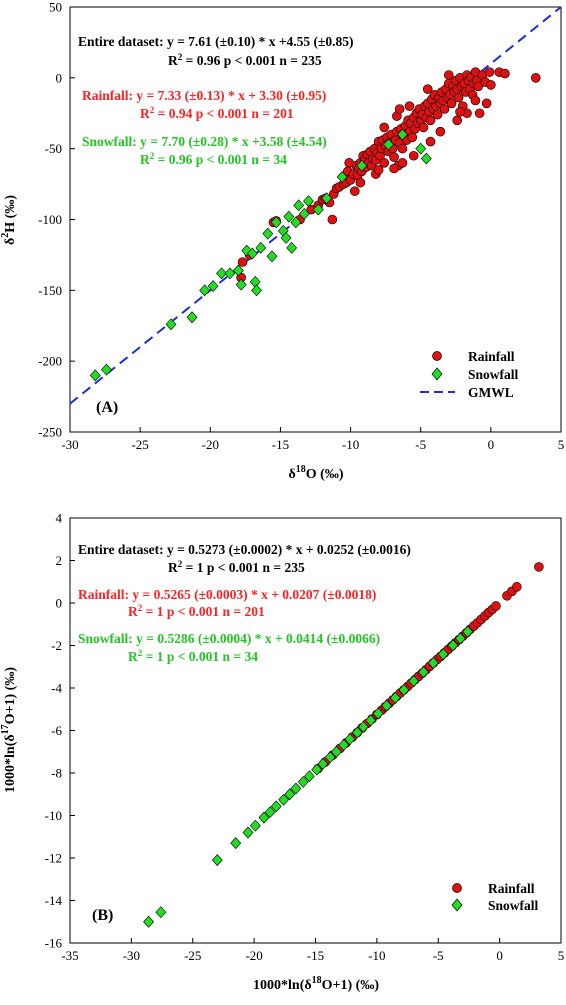  Describe the element at coordinates (9, 220) in the screenshot. I see `panel-a-y-axis-label: δ2H (‰)` at that location.